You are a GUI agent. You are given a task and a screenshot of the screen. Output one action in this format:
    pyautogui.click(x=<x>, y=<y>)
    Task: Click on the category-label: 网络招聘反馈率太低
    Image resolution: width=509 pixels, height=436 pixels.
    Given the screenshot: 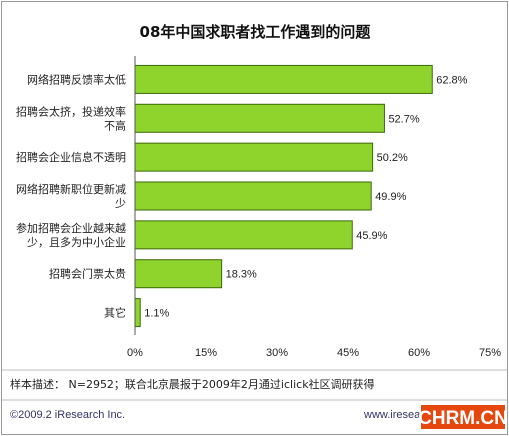 What is the action you would take?
    pyautogui.click(x=76, y=79)
    